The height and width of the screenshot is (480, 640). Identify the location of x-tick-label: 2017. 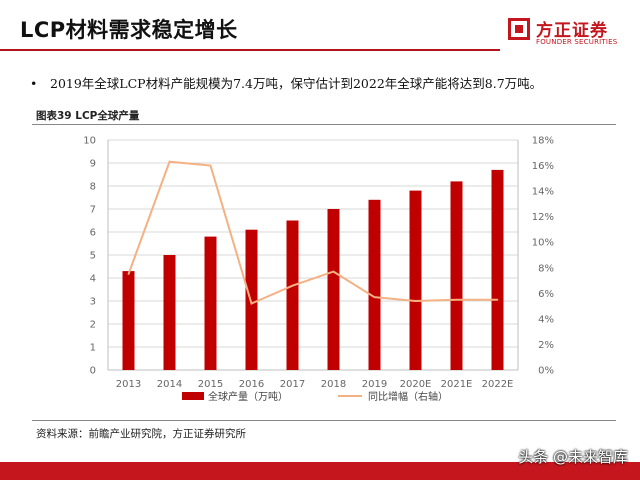
(292, 384).